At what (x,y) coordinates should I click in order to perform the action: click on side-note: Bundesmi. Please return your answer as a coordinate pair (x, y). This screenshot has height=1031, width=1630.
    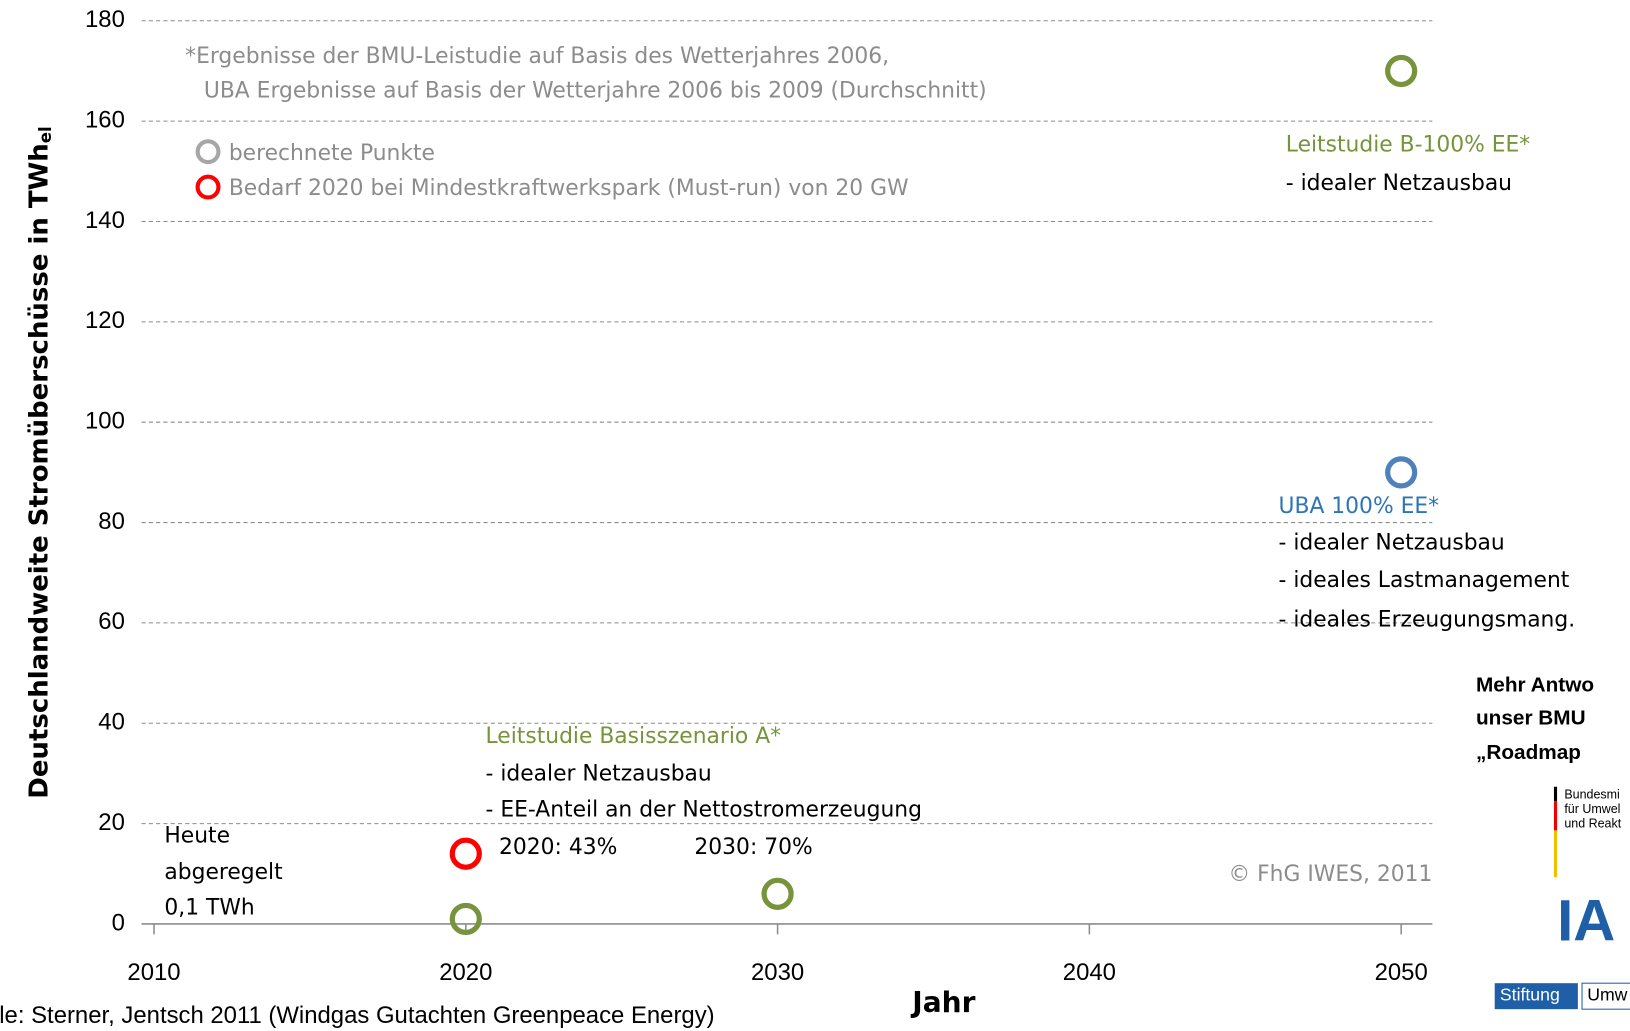
    Looking at the image, I should click on (1591, 794).